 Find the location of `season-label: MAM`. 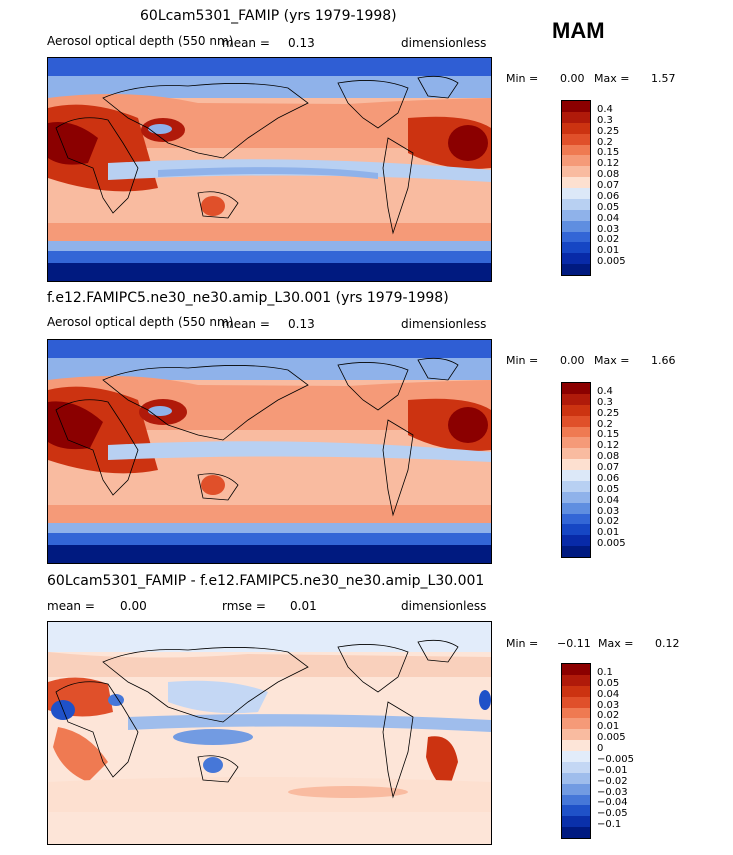

season-label: MAM is located at coordinates (578, 30).